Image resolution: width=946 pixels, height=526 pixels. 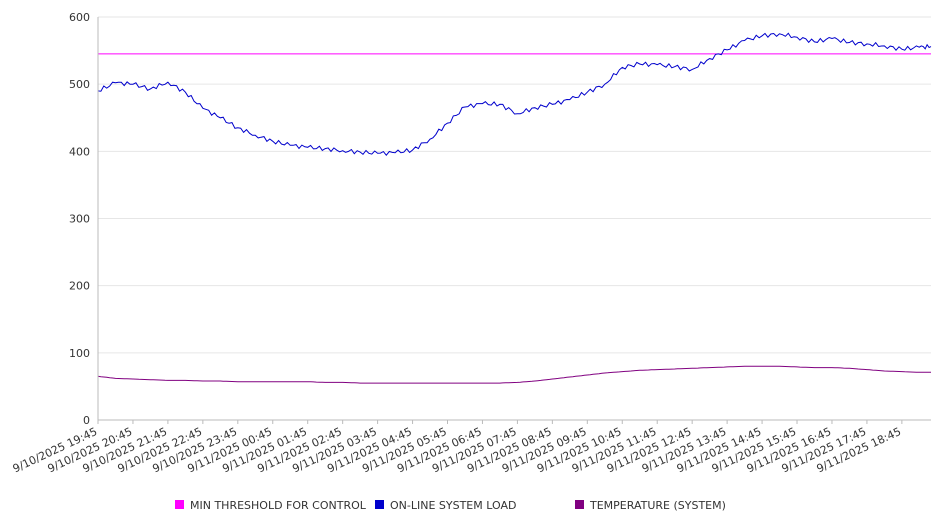 What do you see at coordinates (79, 84) in the screenshot?
I see `y-tick-label: 500` at bounding box center [79, 84].